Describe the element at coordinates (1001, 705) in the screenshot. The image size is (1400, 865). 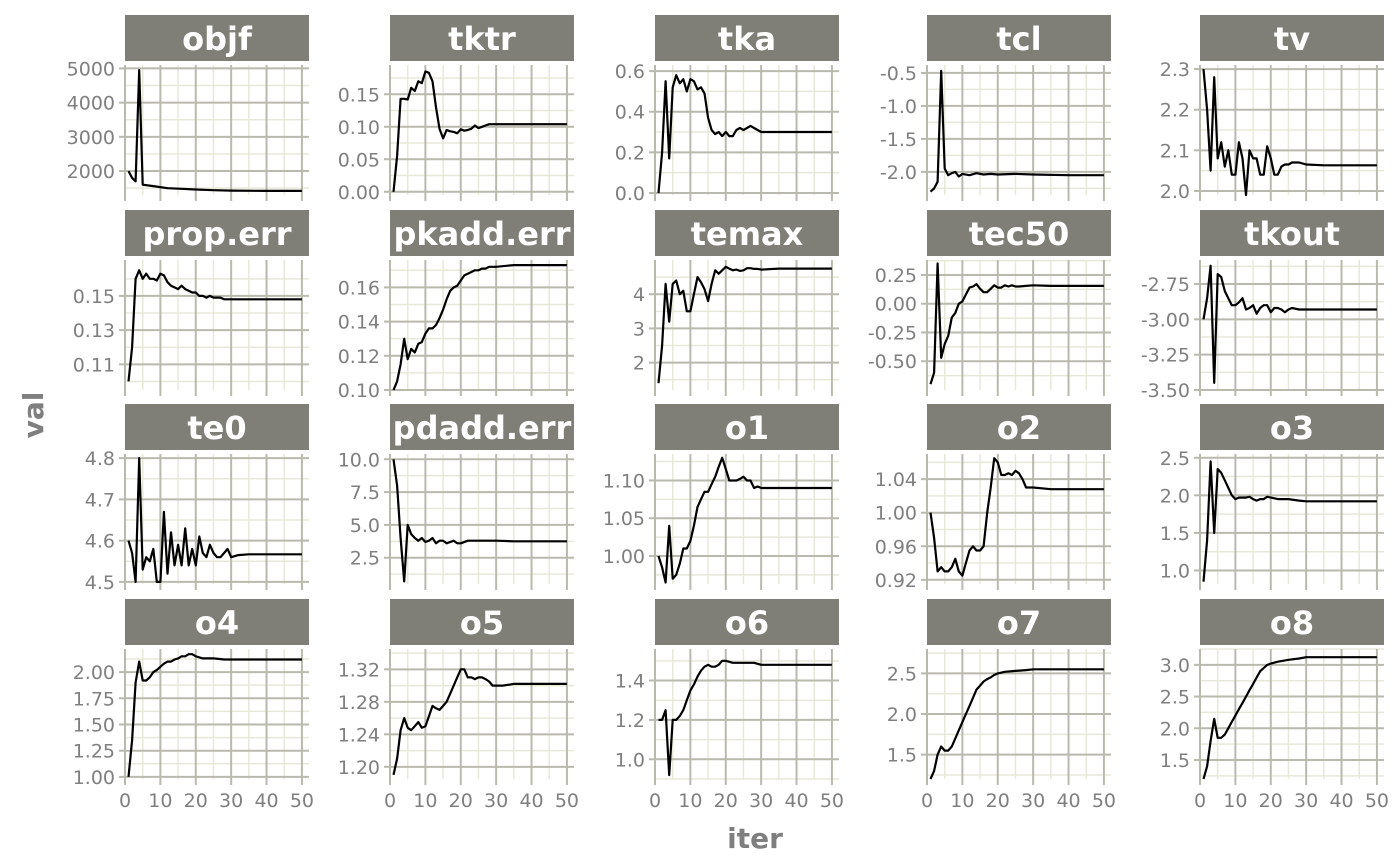
I see `panel-o7: 0 10 20 30 40 50 1.5 2.0 2.5 o7` at that location.